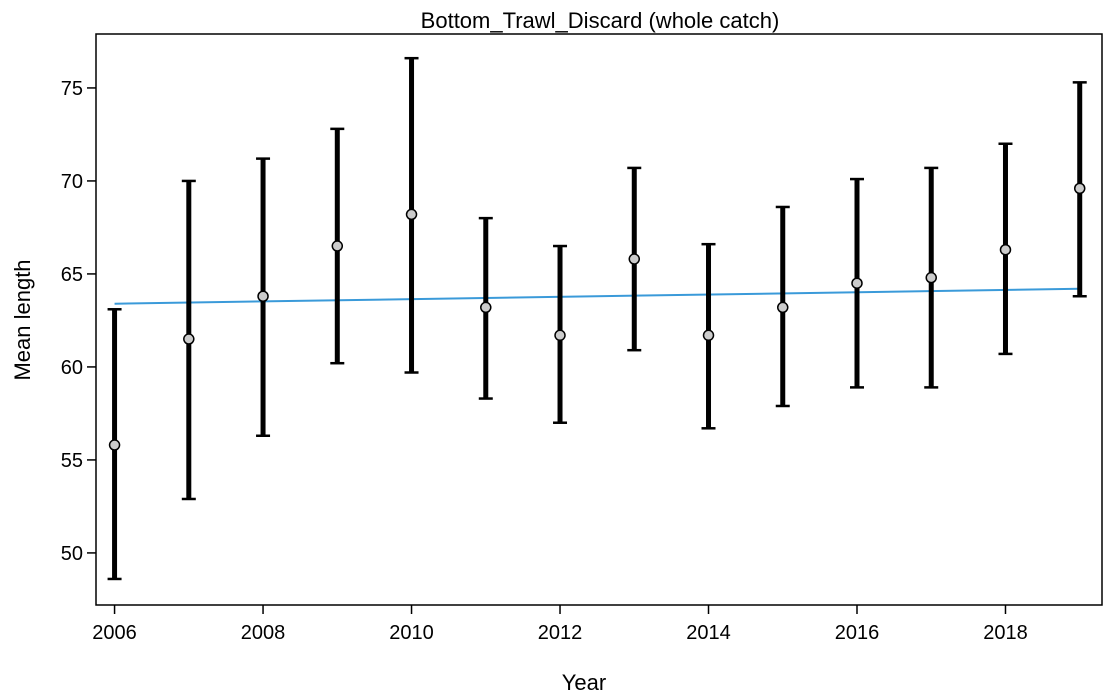  I want to click on y-axis-label: Mean length, so click(22, 319).